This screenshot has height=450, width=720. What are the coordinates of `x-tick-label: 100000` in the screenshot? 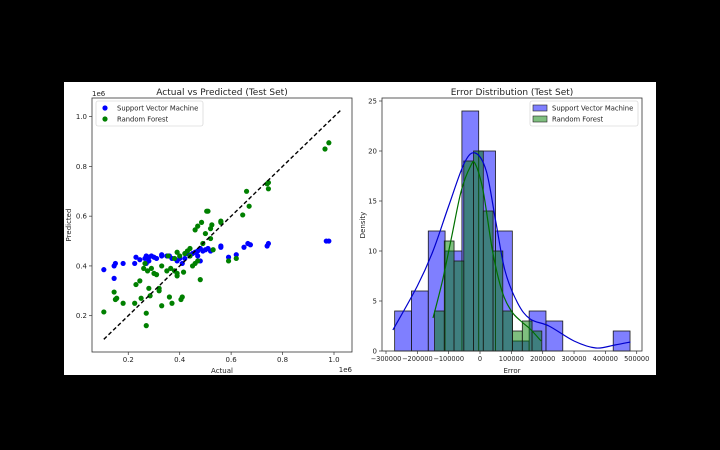 It's located at (511, 359).